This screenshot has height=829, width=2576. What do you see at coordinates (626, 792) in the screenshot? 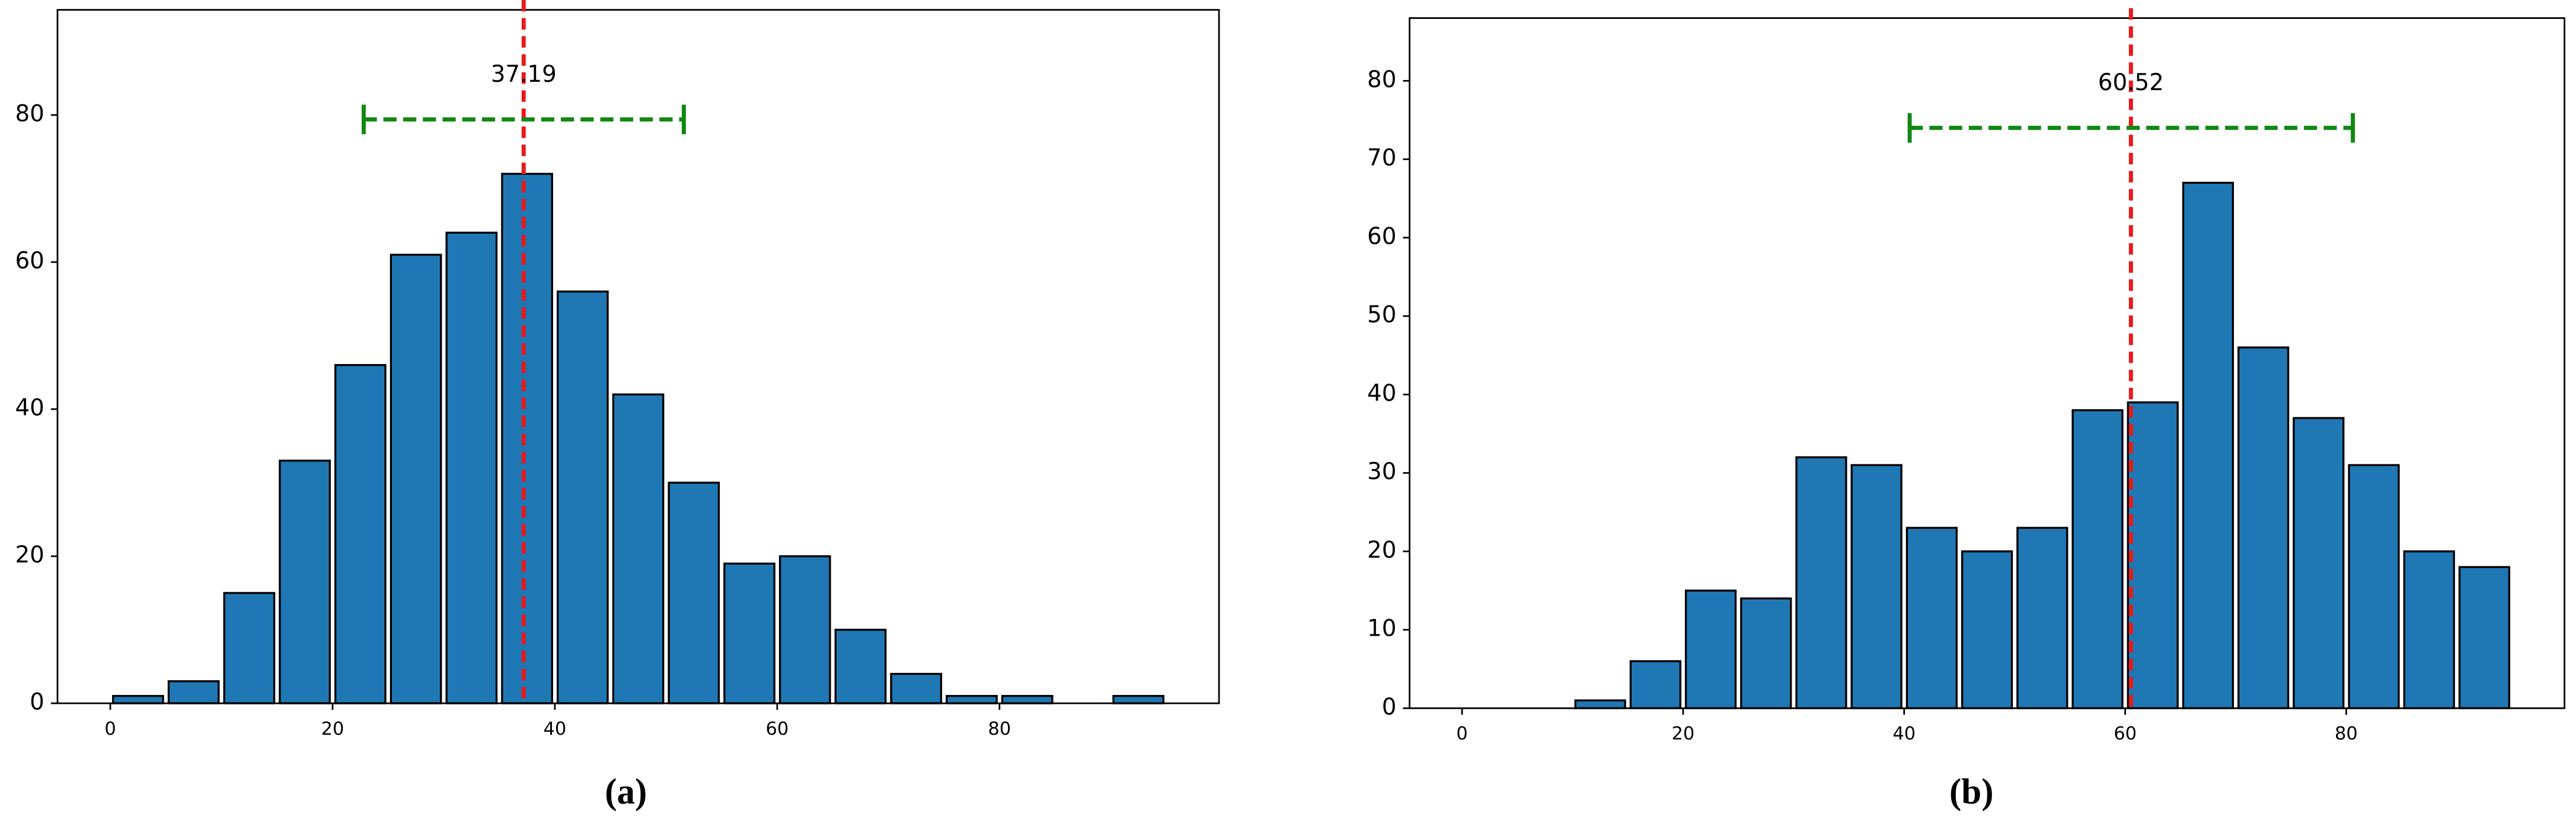
I see `caption: (a)` at bounding box center [626, 792].